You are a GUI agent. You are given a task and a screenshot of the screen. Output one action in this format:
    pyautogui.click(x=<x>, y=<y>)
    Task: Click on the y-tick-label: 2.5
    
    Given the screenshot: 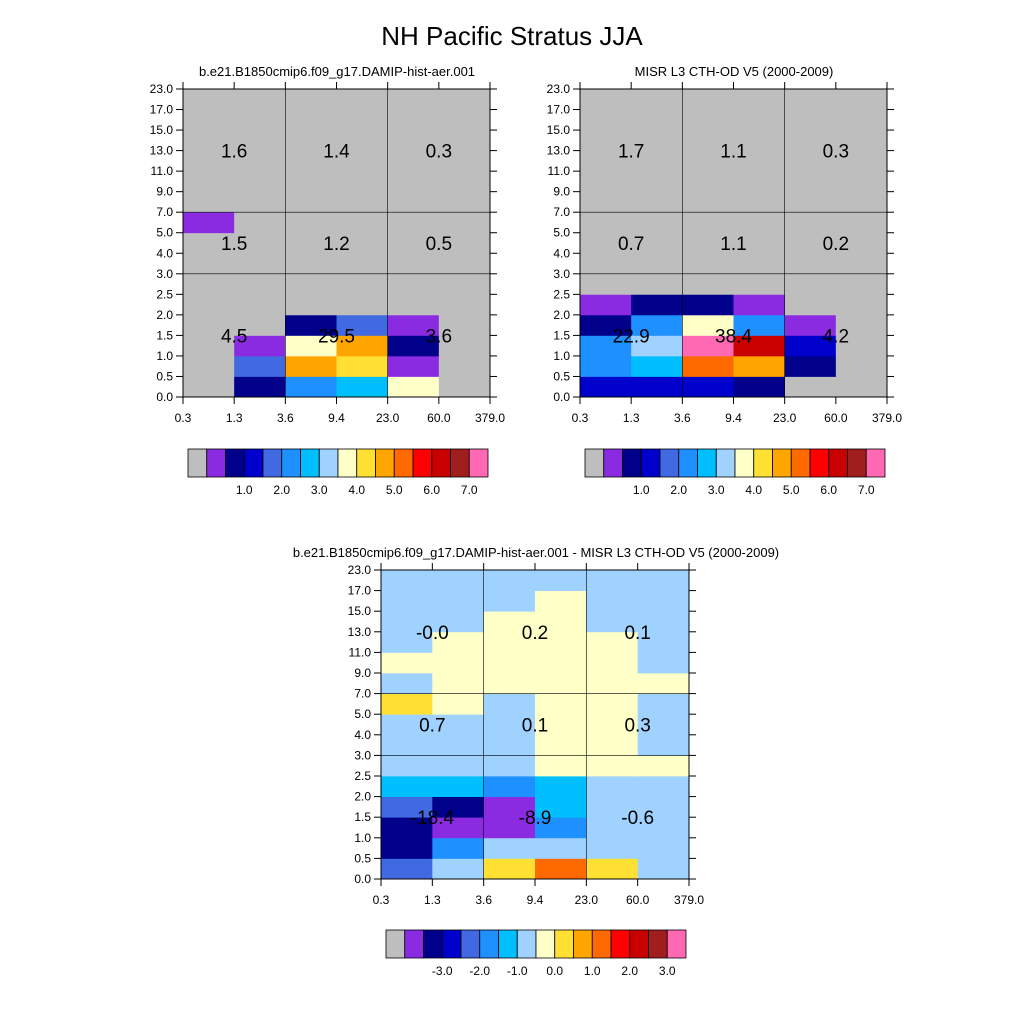 What is the action you would take?
    pyautogui.click(x=164, y=294)
    